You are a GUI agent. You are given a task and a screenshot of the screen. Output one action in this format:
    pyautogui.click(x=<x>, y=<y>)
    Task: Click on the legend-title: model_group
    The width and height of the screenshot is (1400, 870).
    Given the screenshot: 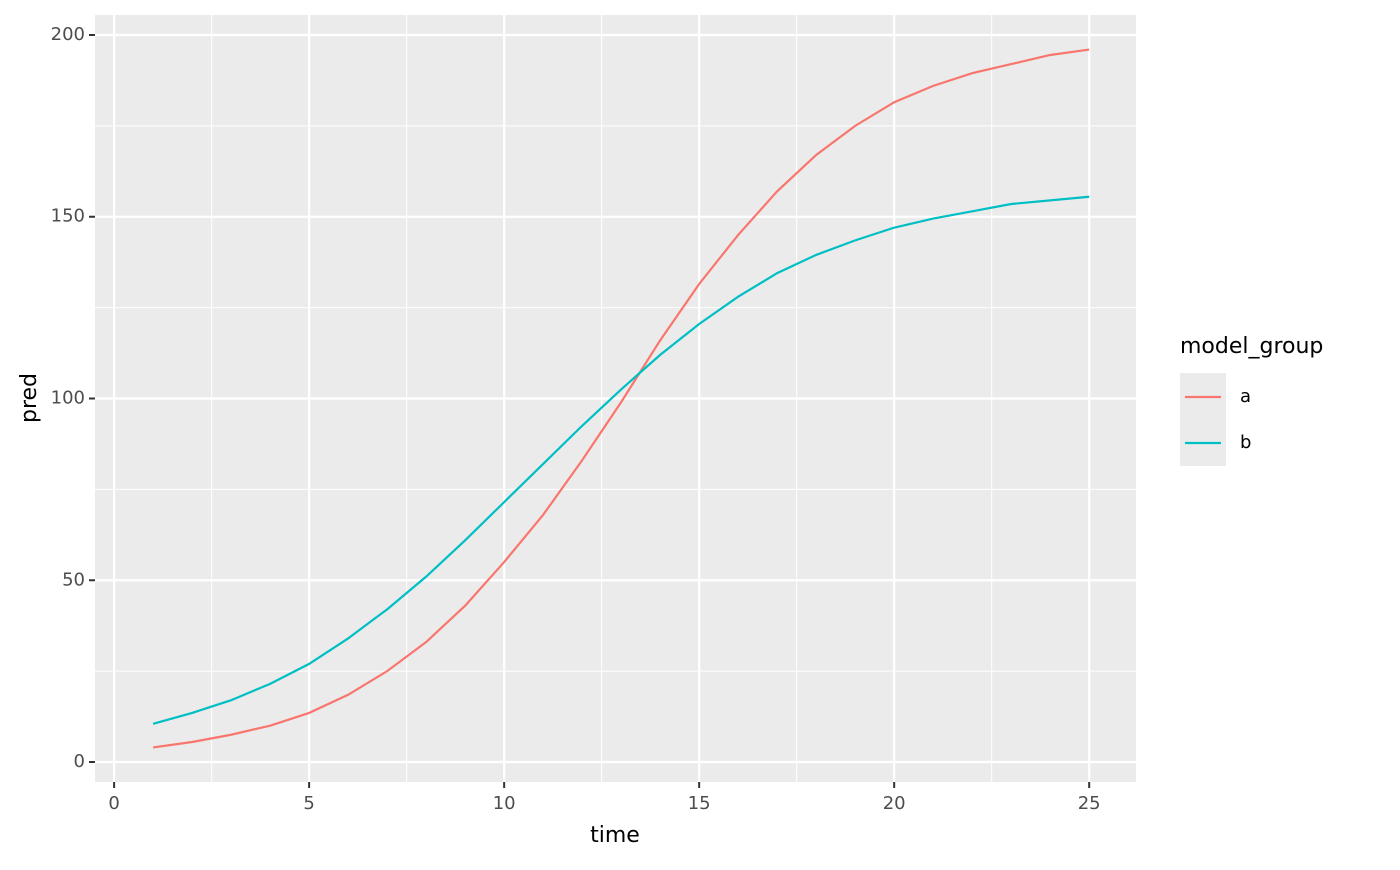 What is the action you would take?
    pyautogui.click(x=1251, y=346)
    